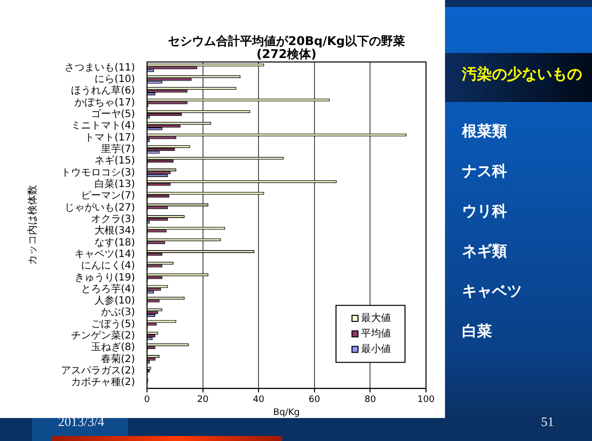 This screenshot has width=592, height=441. I want to click on y-tick-label: トマト(17), so click(110, 138).